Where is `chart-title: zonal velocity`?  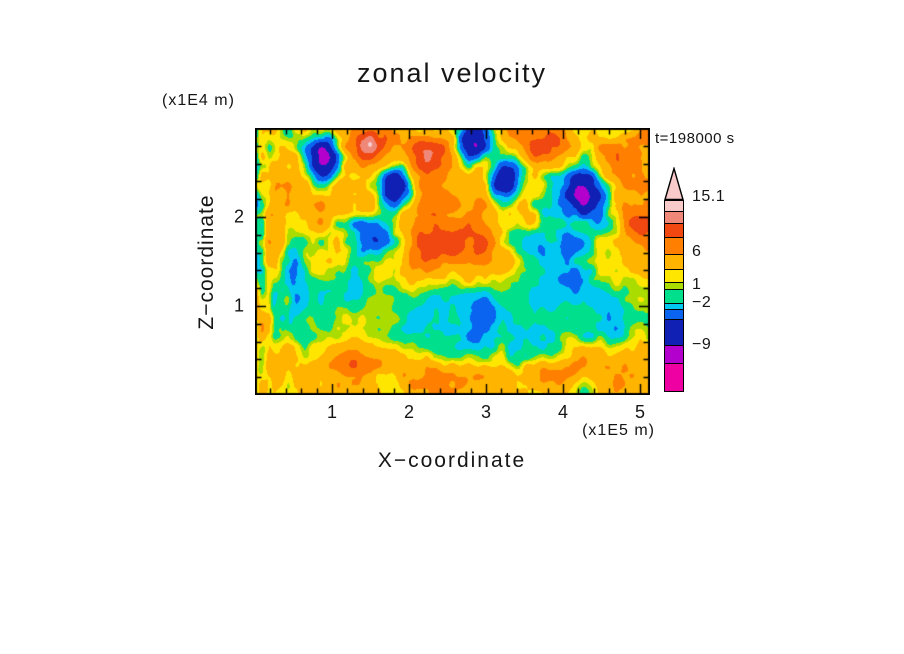
chart-title: zonal velocity is located at coordinates (452, 73).